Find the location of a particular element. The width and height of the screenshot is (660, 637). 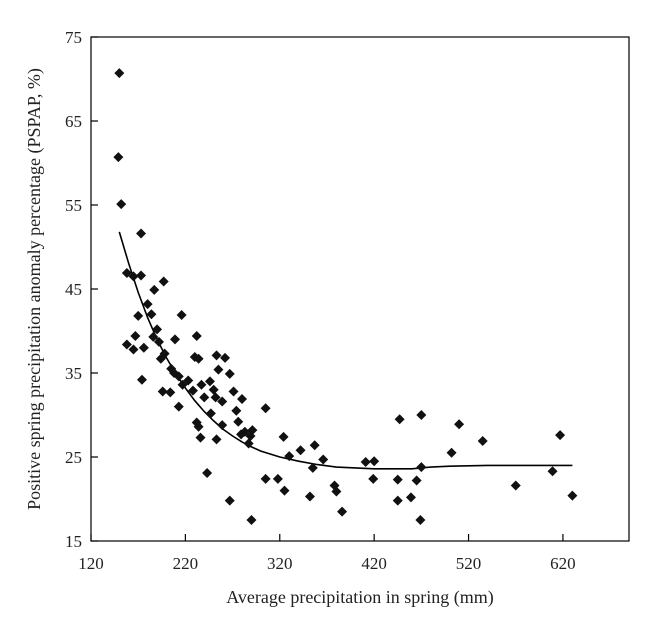

x-tick-label: 620 is located at coordinates (563, 563).